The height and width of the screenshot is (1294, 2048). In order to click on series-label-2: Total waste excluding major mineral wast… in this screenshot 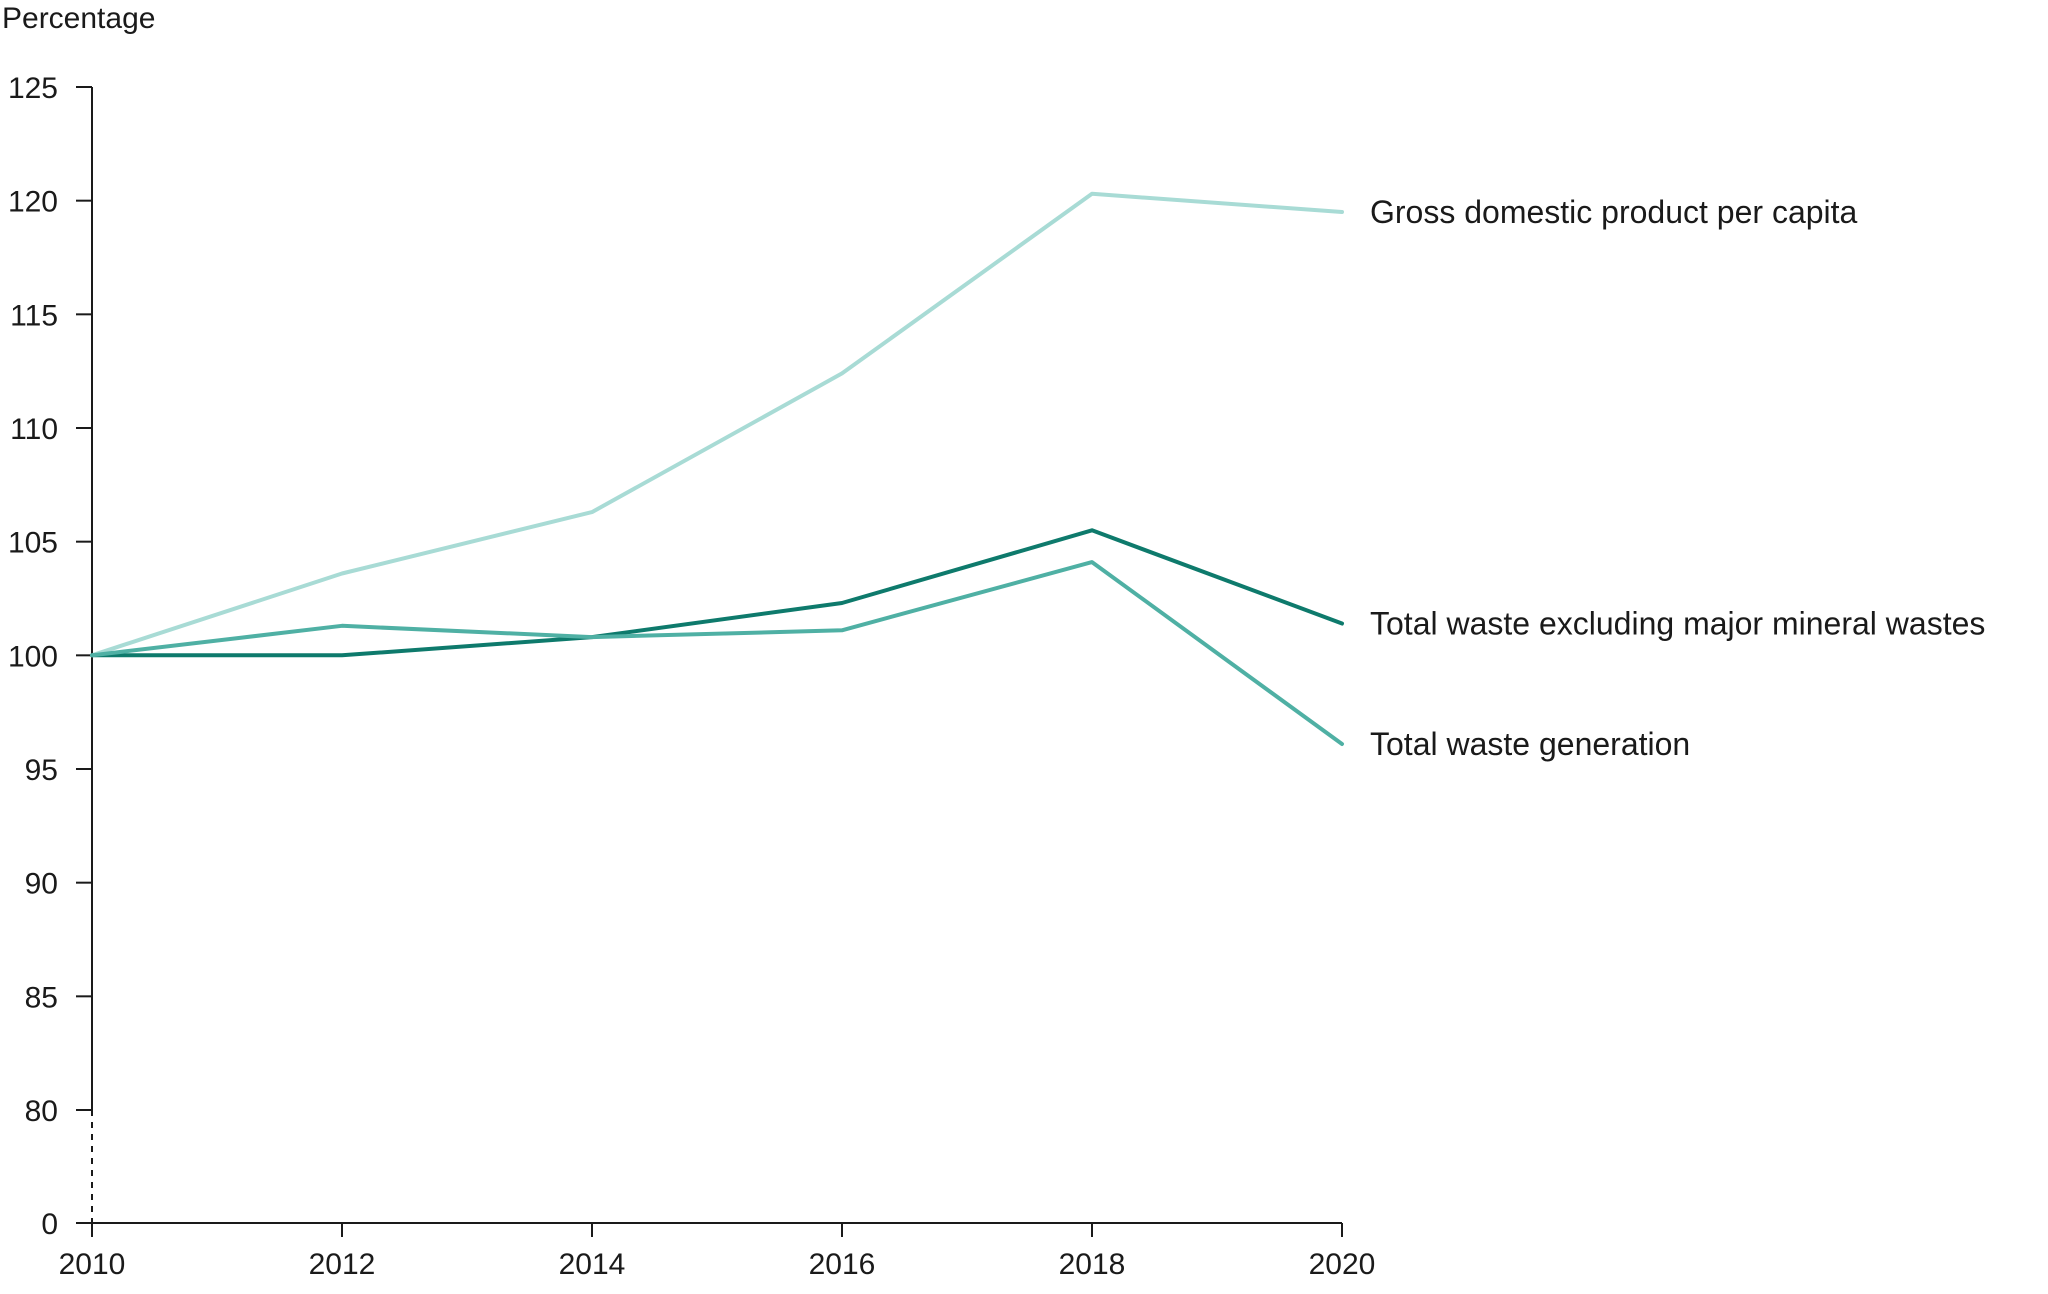, I will do `click(1677, 624)`.